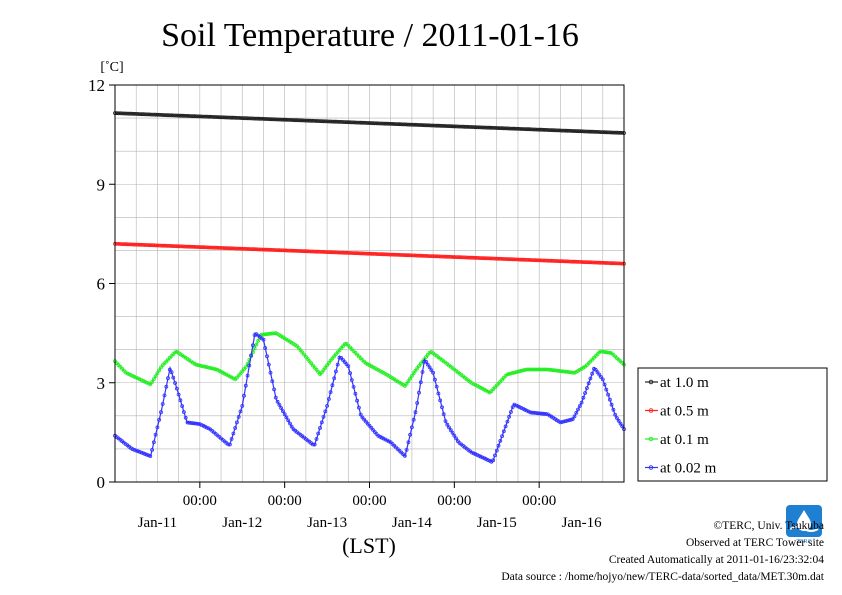  What do you see at coordinates (684, 383) in the screenshot?
I see `legend-label: at 1.0 m` at bounding box center [684, 383].